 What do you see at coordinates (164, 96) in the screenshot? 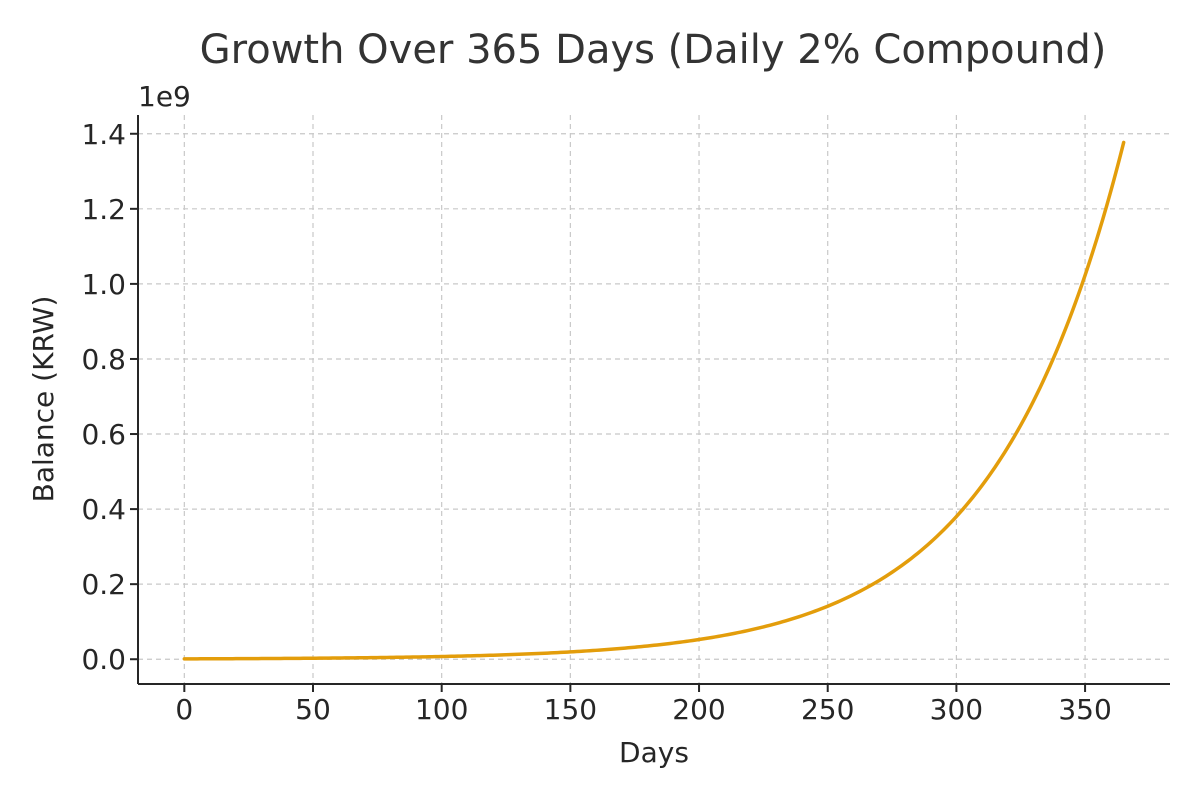
I see `y-axis-offset-label: 1e9` at bounding box center [164, 96].